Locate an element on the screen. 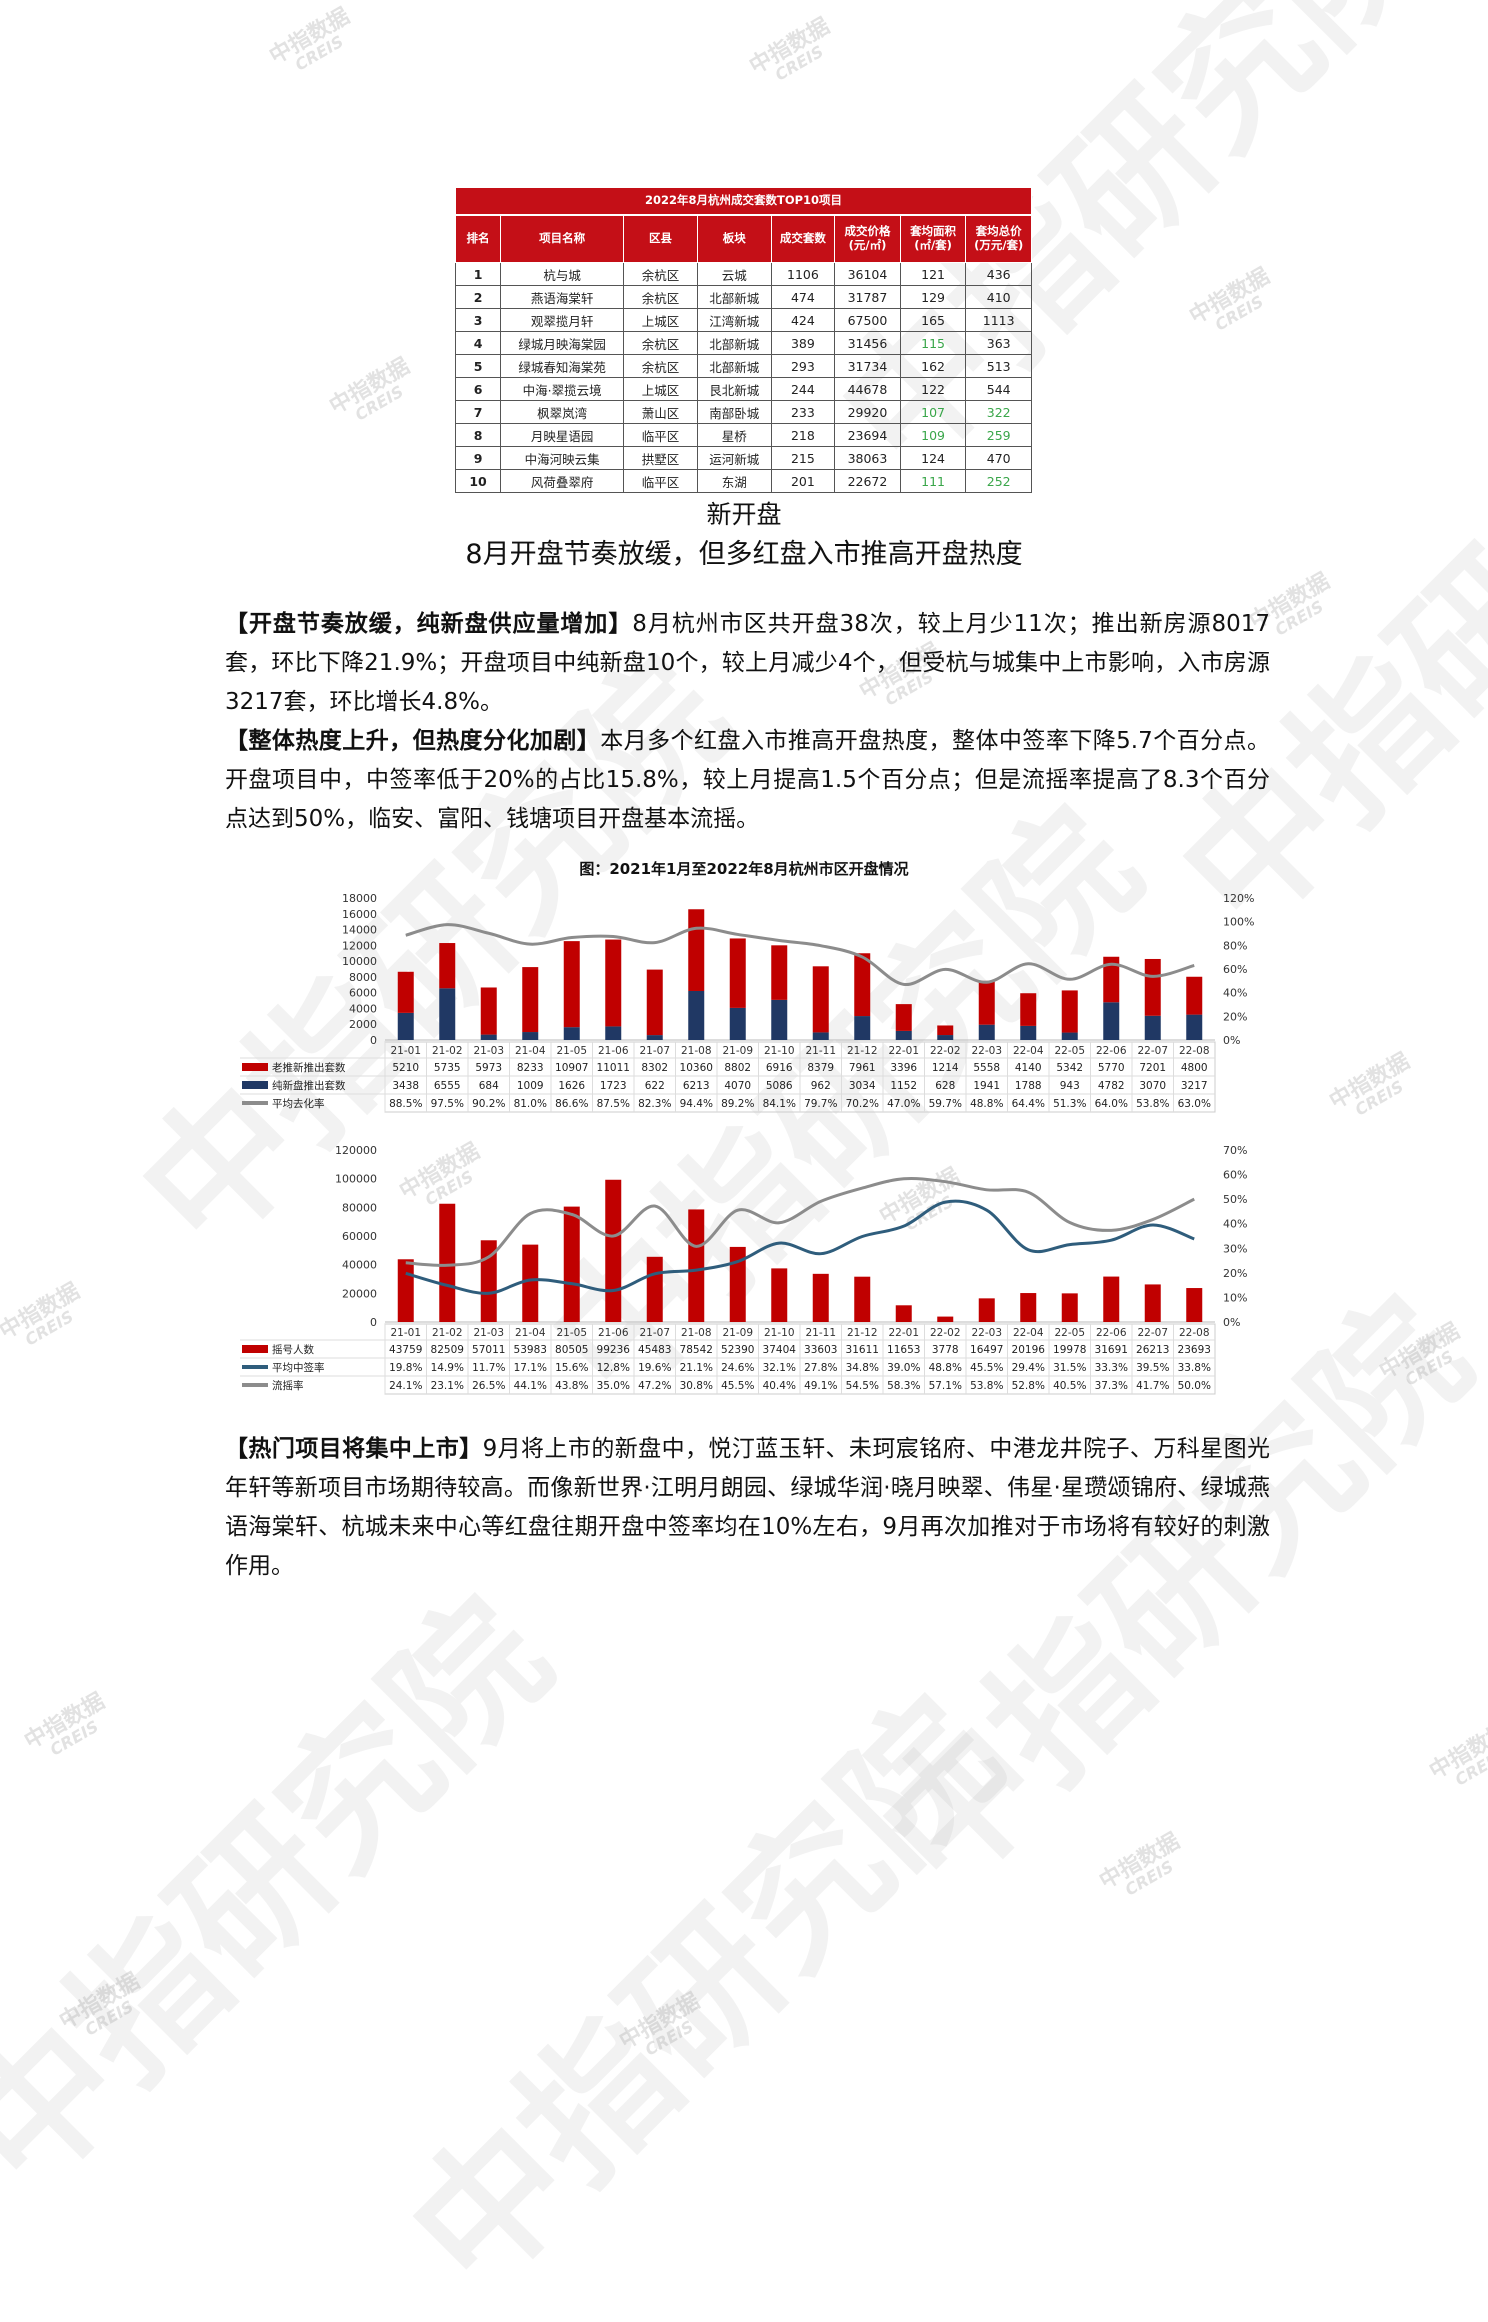  data-label: 4782 is located at coordinates (1111, 1086).